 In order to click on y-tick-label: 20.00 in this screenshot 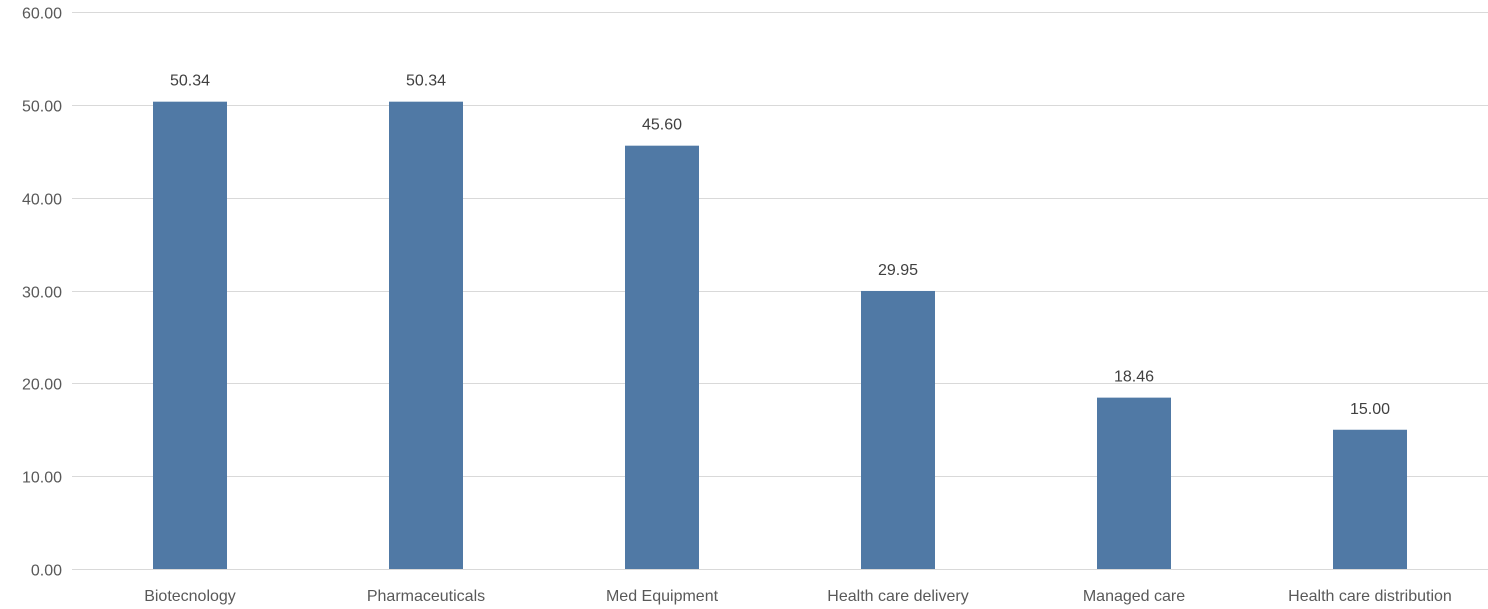, I will do `click(42, 385)`.